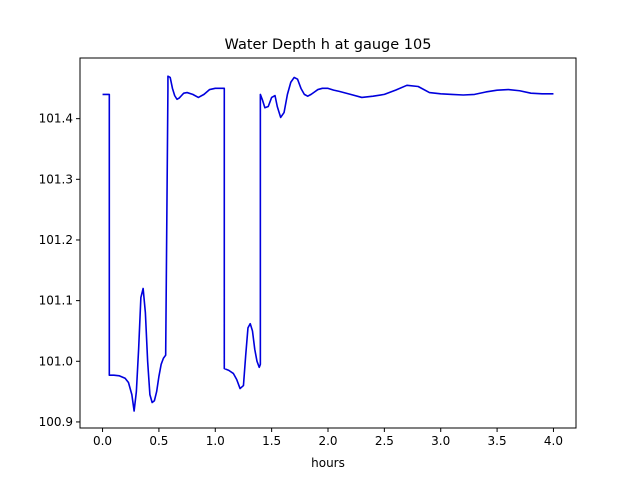 The image size is (640, 480). I want to click on x-tick-label: 3.0, so click(440, 441).